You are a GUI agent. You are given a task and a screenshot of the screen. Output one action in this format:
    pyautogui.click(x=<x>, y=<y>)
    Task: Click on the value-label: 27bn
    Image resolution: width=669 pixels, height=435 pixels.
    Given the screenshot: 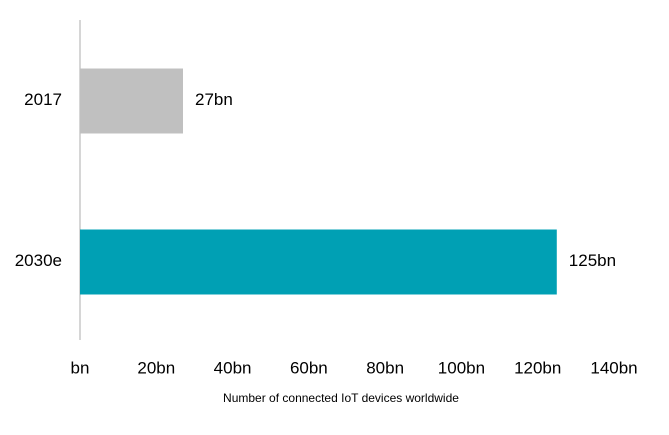 What is the action you would take?
    pyautogui.click(x=214, y=99)
    